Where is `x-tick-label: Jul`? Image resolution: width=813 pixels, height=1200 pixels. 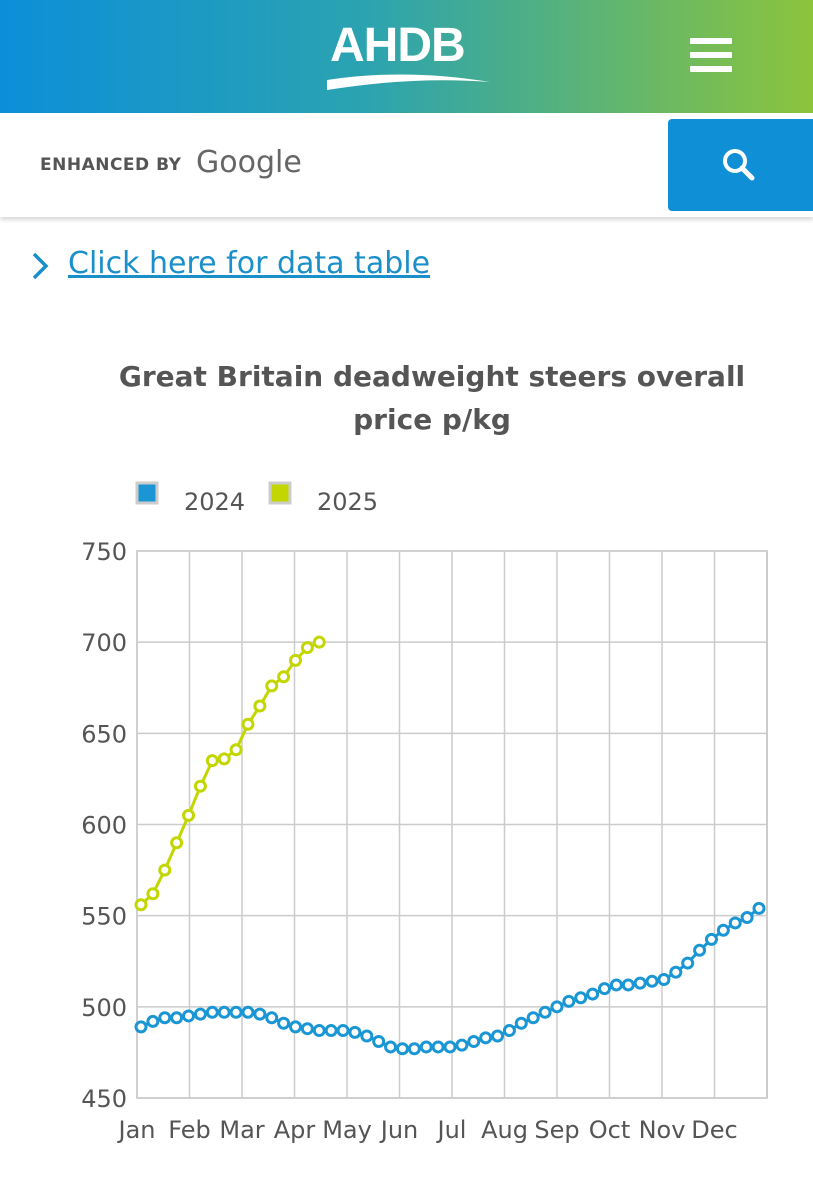 x-tick-label: Jul is located at coordinates (451, 1130).